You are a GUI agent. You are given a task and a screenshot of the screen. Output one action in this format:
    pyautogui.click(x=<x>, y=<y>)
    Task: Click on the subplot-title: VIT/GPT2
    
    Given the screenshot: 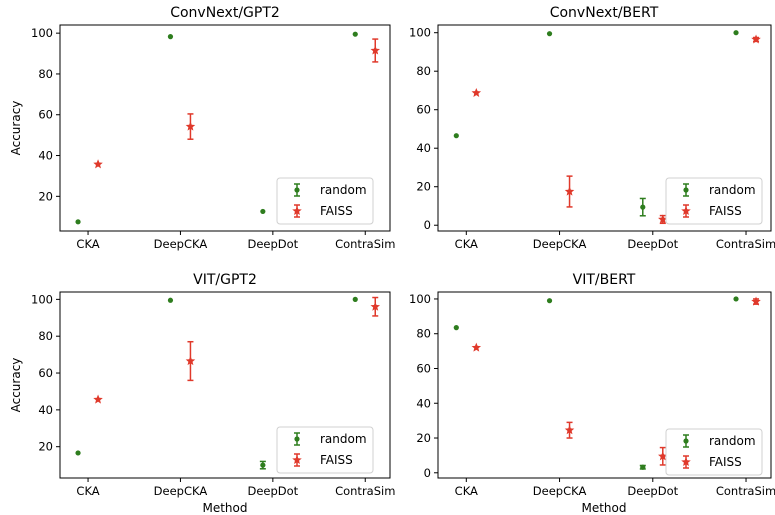 What is the action you would take?
    pyautogui.click(x=225, y=280)
    